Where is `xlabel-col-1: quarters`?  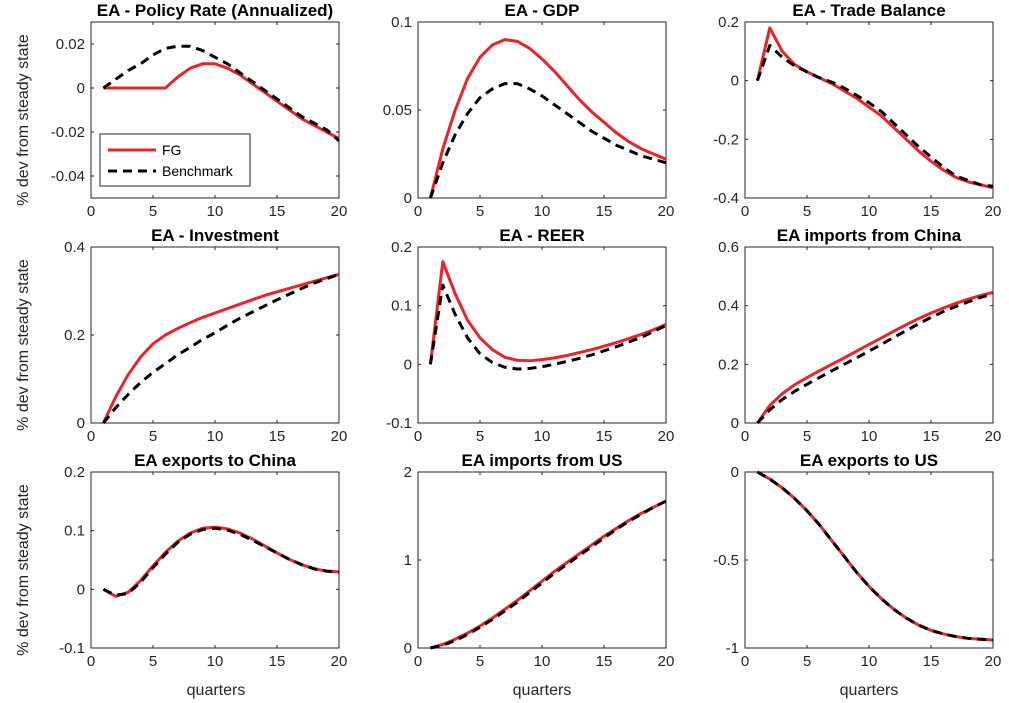
xlabel-col-1: quarters is located at coordinates (216, 690).